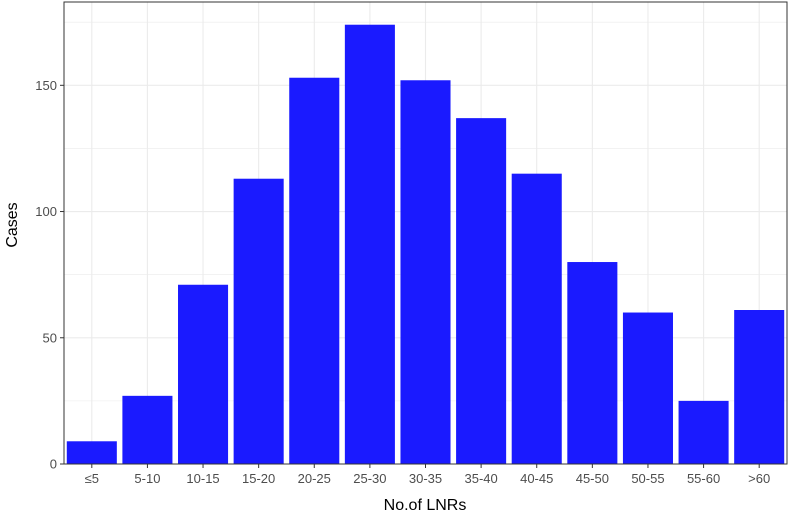 This screenshot has height=513, width=794. Describe the element at coordinates (314, 478) in the screenshot. I see `x-tick-label: 20-25` at that location.